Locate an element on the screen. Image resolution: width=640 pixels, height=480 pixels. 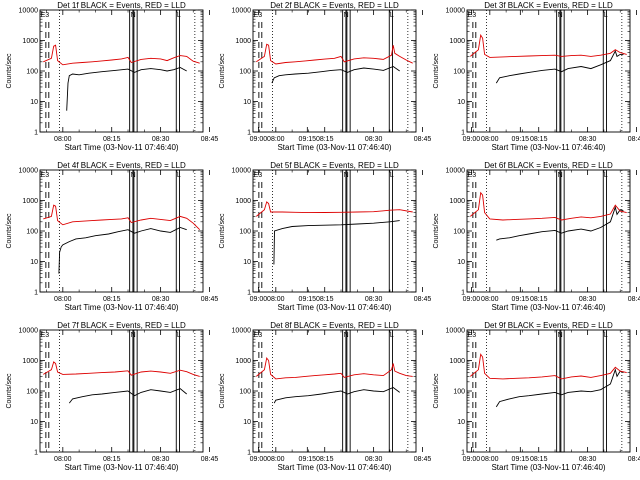
chart-title: Det 9f BLACK = Events, RED = LLD is located at coordinates (548, 325).